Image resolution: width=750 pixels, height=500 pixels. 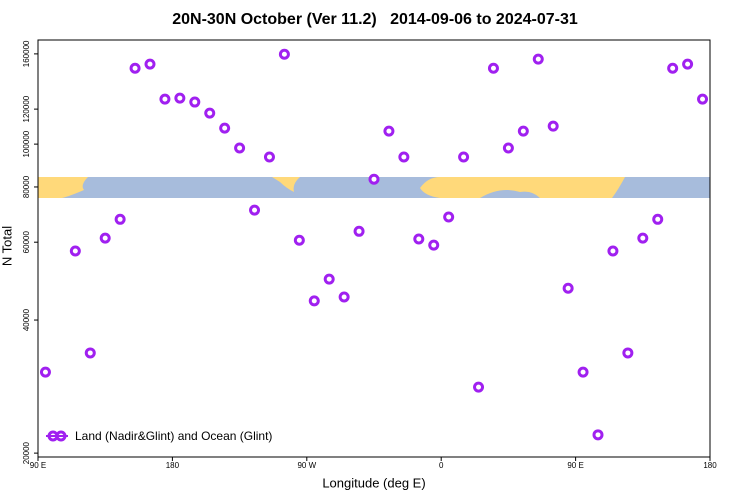 I want to click on x-axis-title: Longitude (deg E), so click(x=373, y=482).